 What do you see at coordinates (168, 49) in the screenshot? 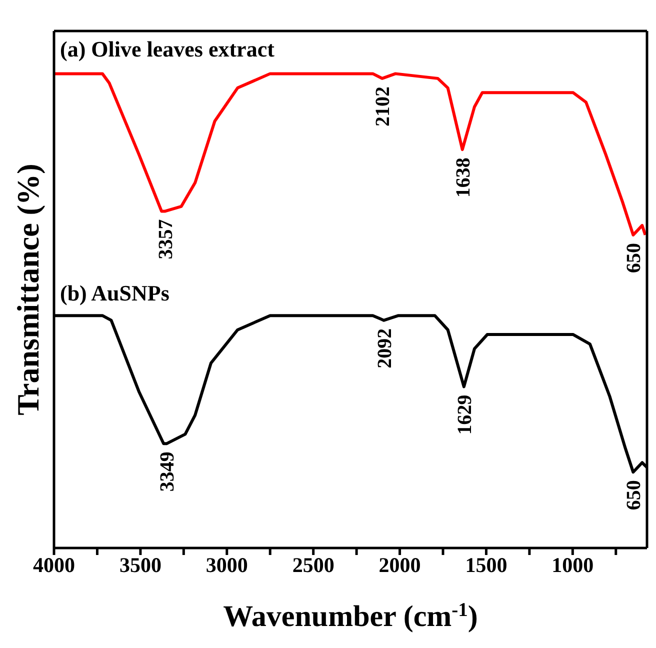
I see `series-label: (a) Olive leaves extract` at bounding box center [168, 49].